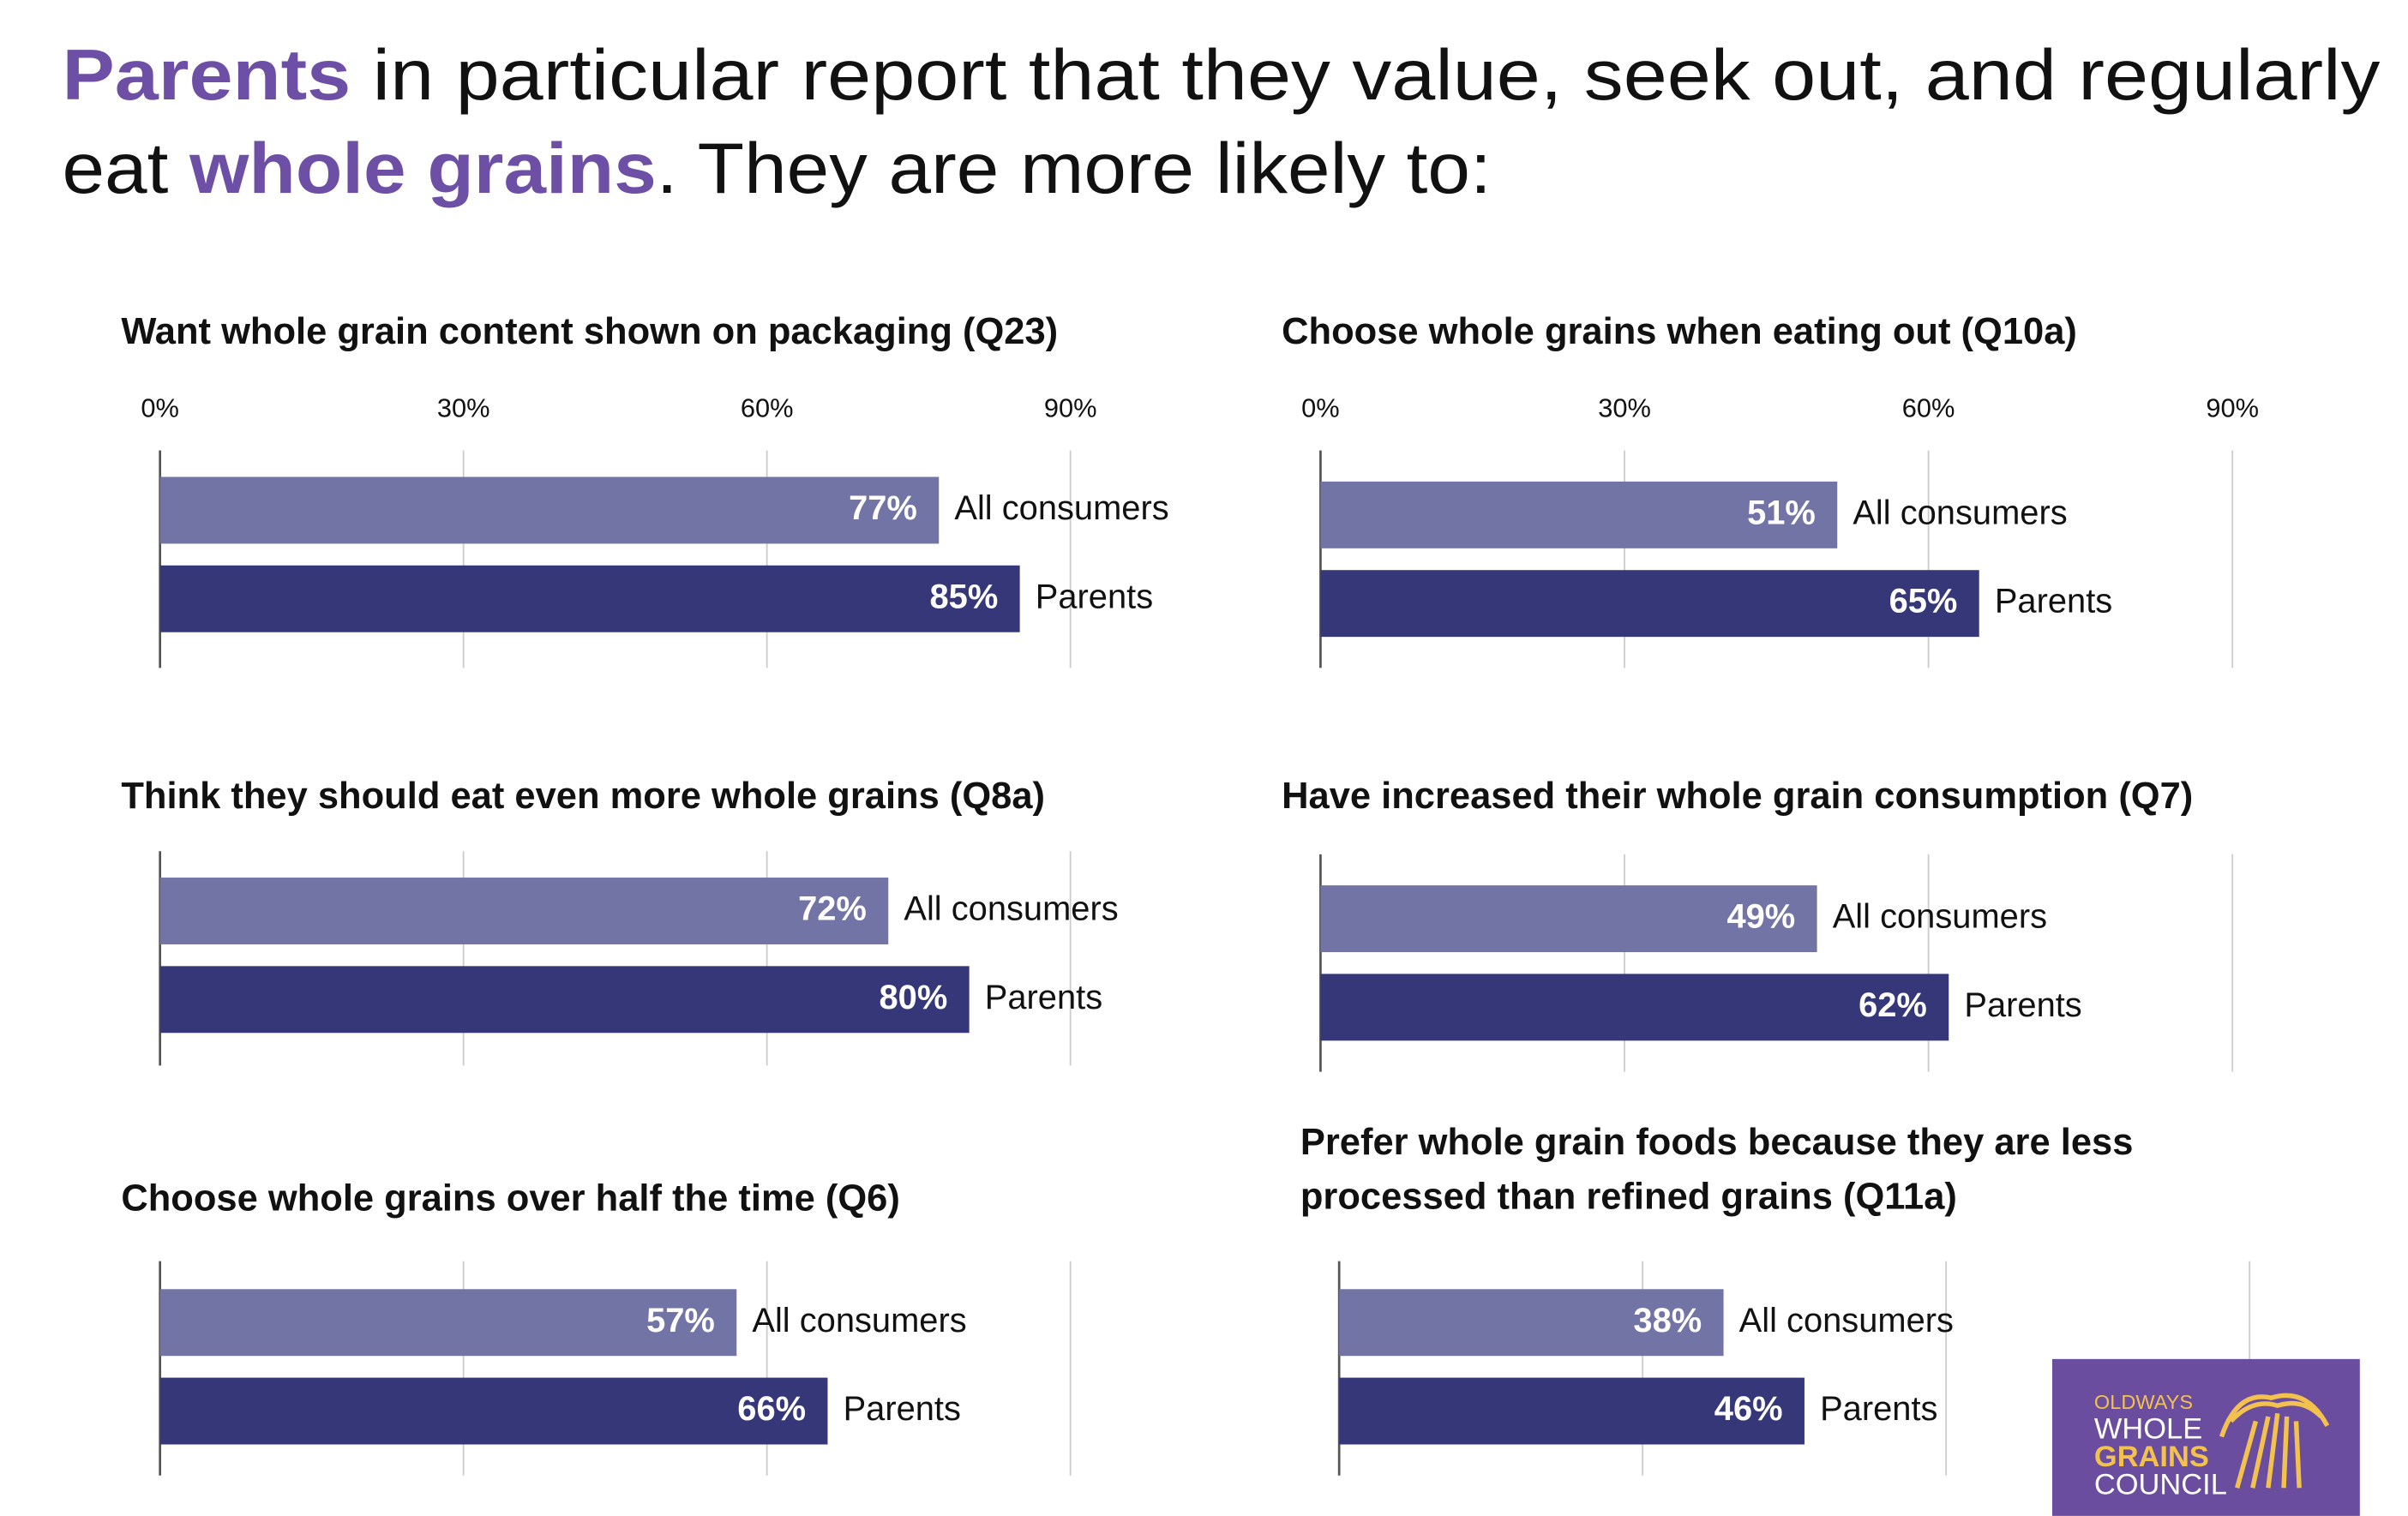  I want to click on value-label: 46%, so click(1749, 1409).